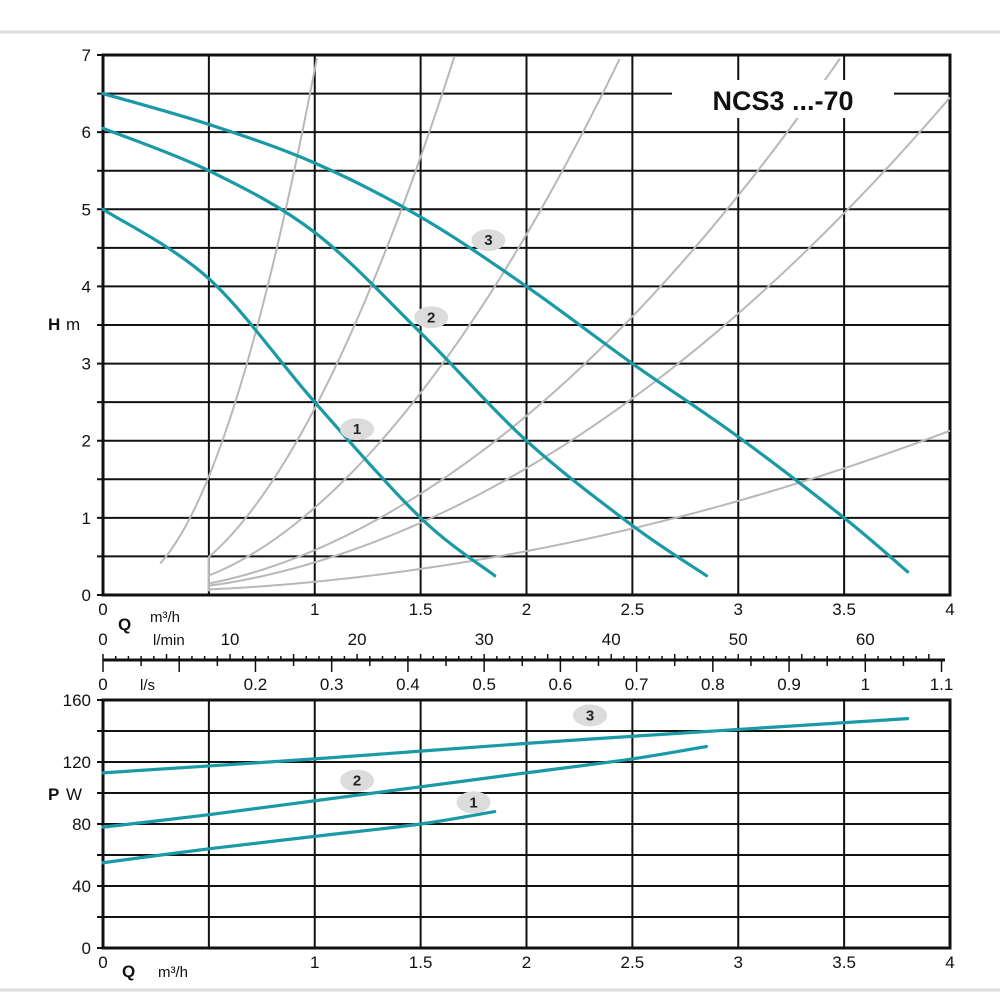  I want to click on y-axis-unit: W, so click(74, 794).